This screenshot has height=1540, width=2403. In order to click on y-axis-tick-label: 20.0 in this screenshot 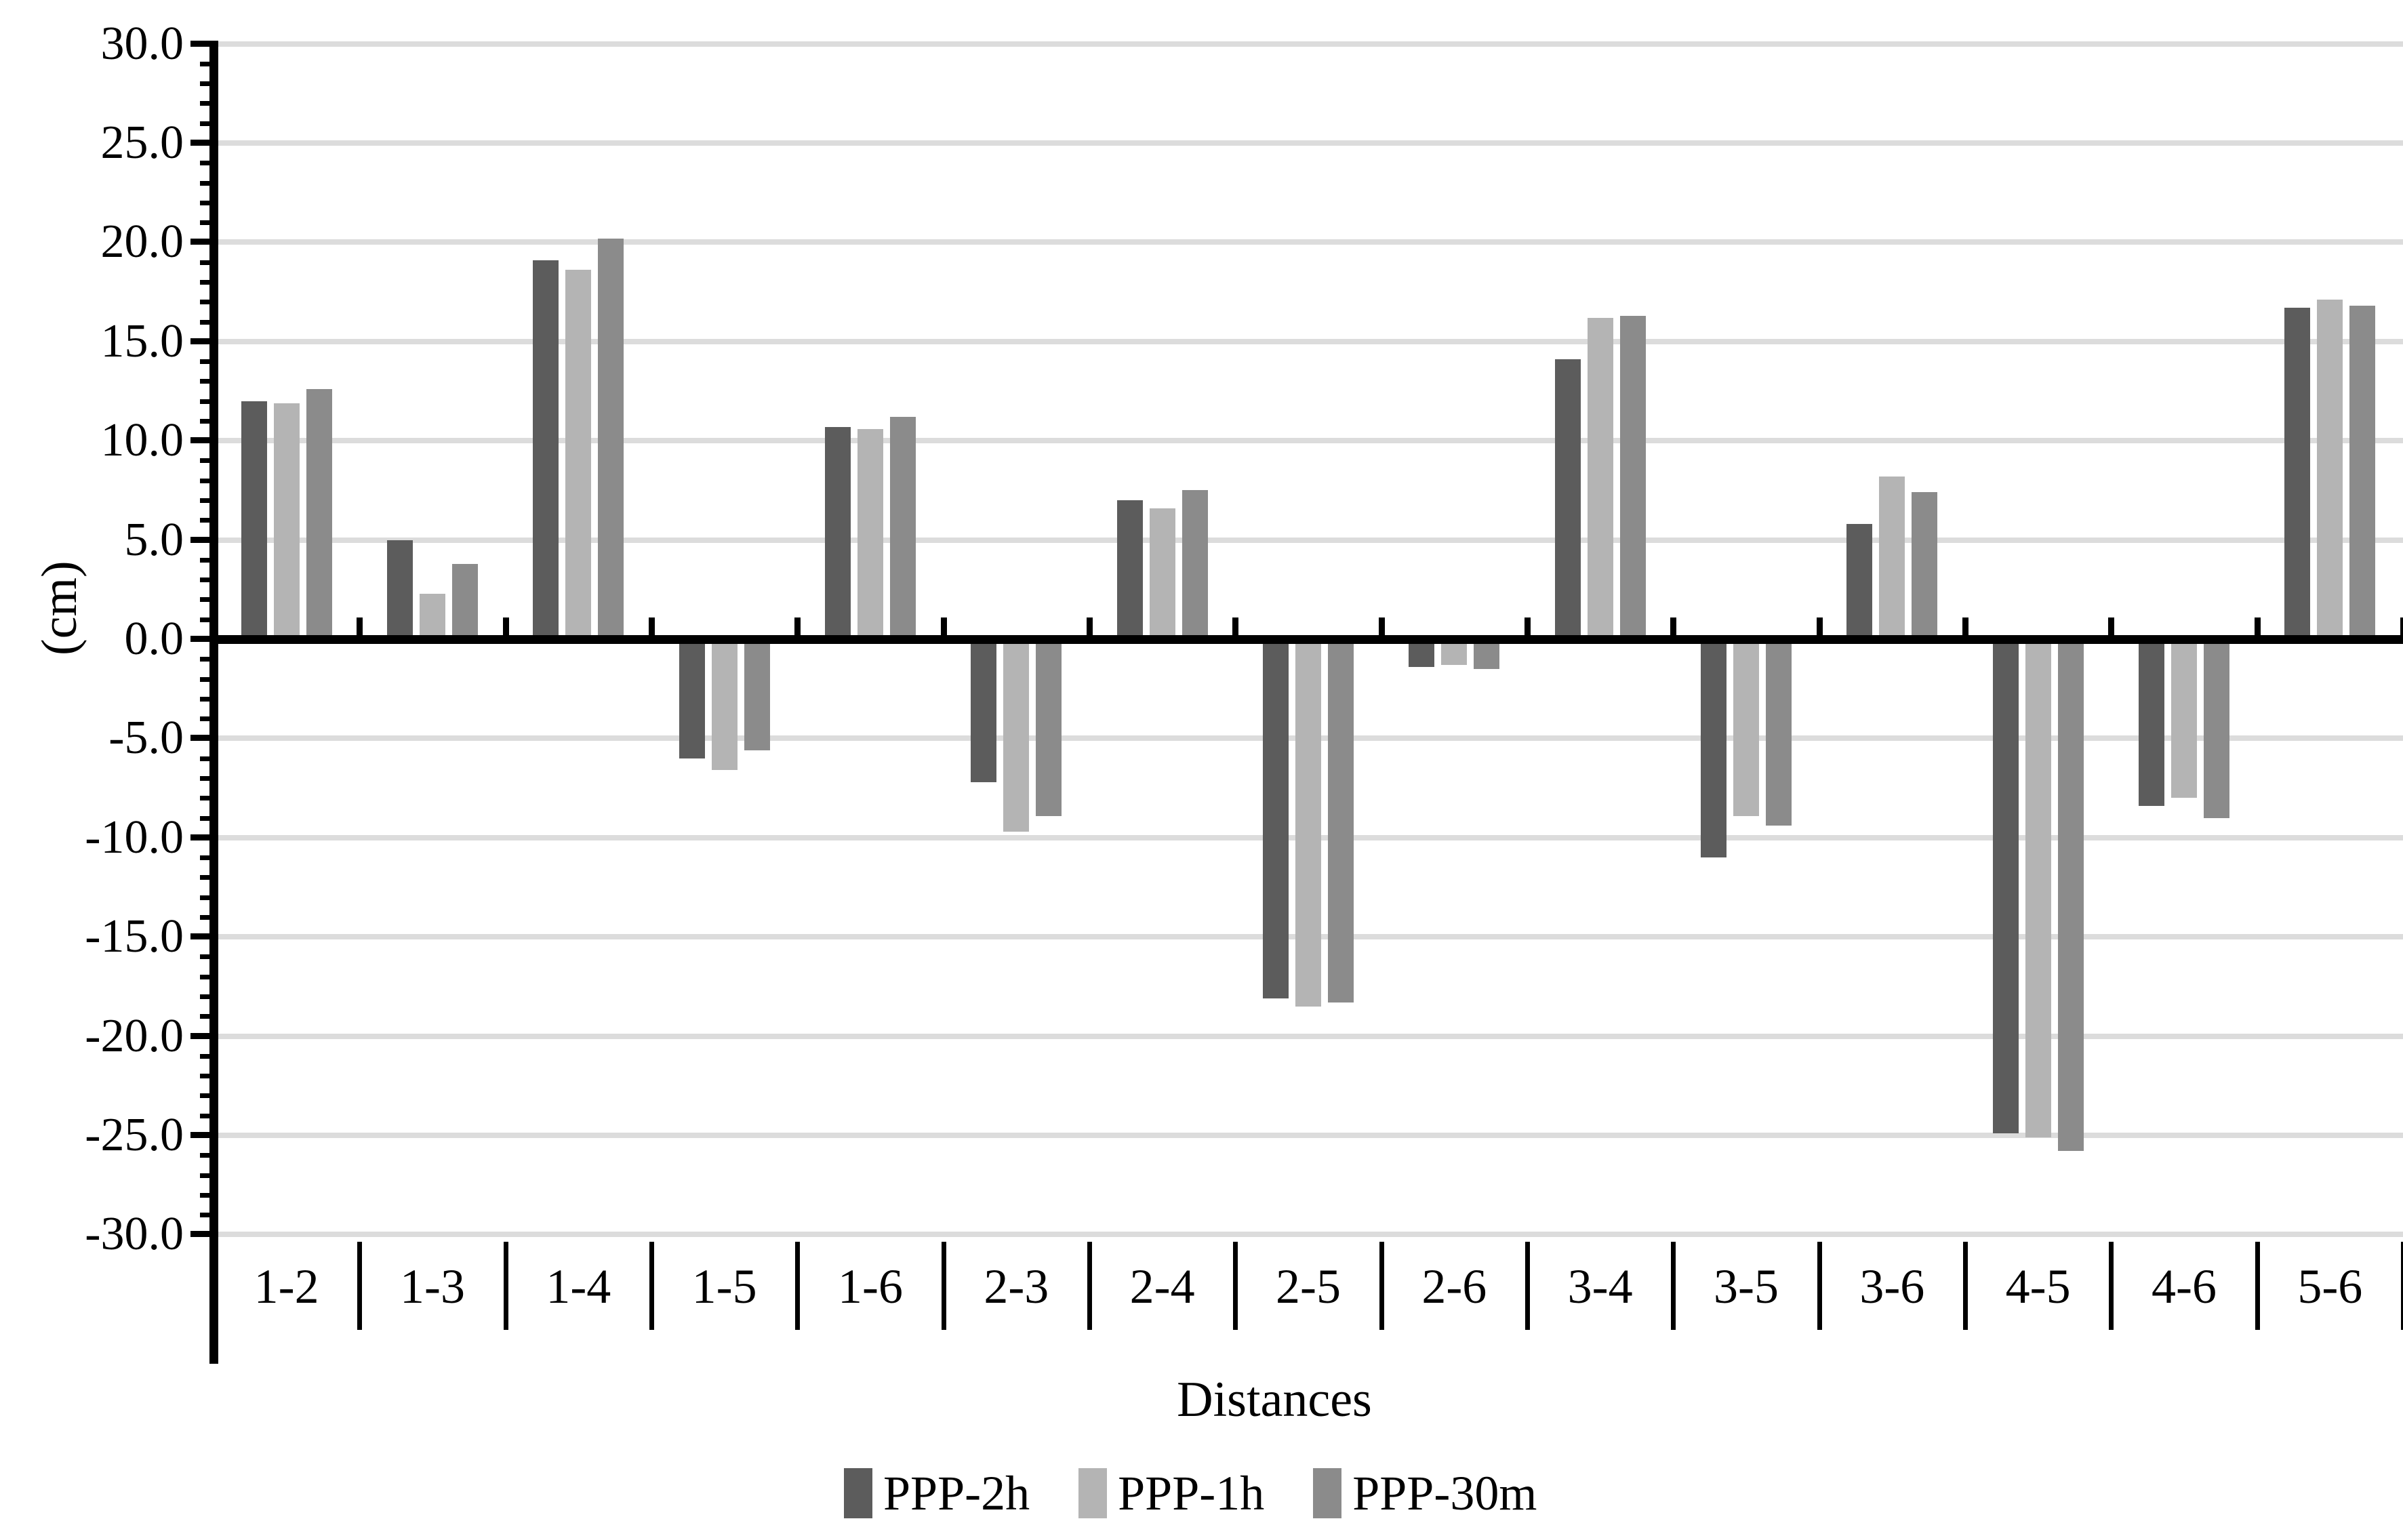, I will do `click(142, 242)`.